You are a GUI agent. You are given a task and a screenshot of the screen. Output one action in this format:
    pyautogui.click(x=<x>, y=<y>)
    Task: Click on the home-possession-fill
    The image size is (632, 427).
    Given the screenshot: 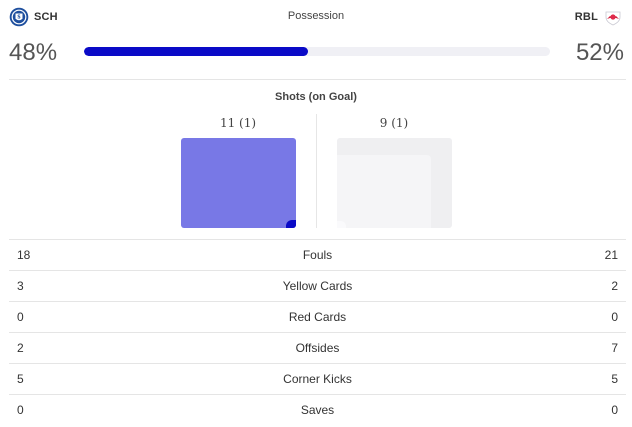 What is the action you would take?
    pyautogui.click(x=196, y=51)
    